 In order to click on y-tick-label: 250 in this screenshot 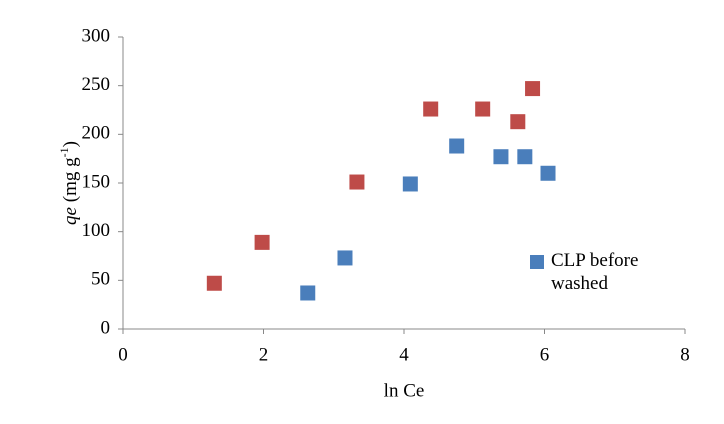, I will do `click(96, 84)`.